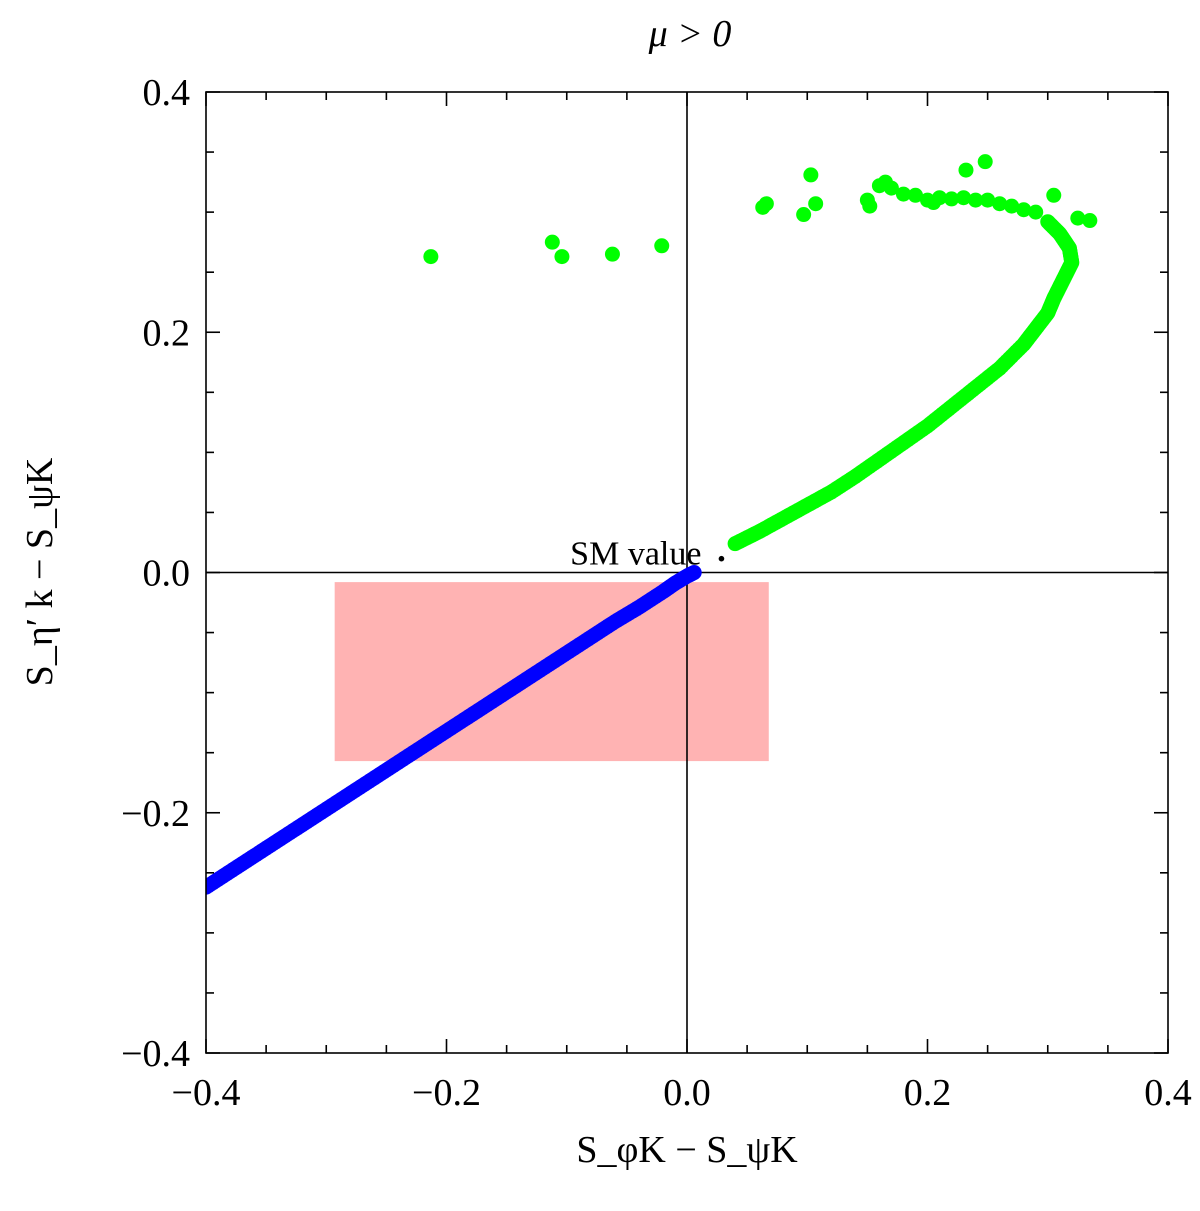  Describe the element at coordinates (721, 558) in the screenshot. I see `sm-value-marker` at that location.